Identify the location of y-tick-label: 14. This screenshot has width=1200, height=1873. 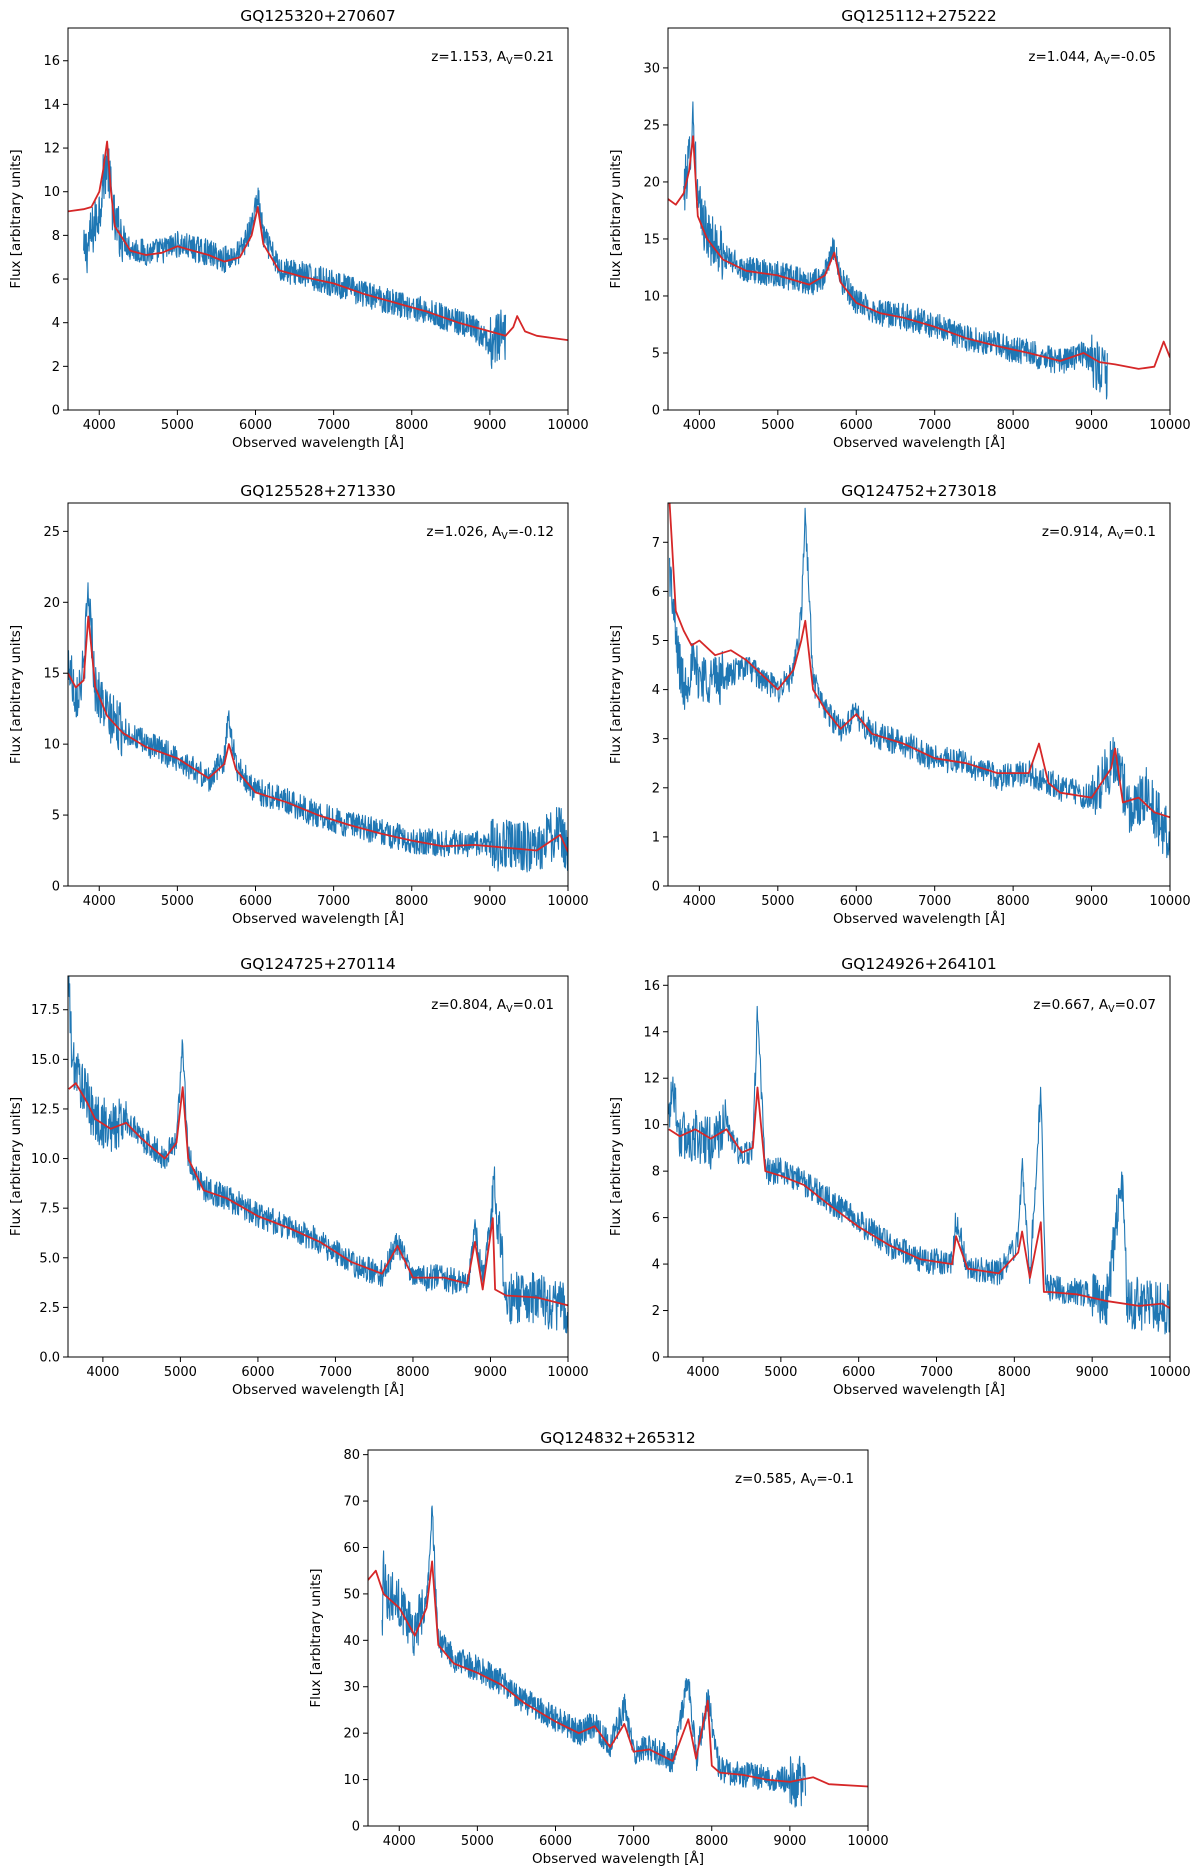
(651, 1032).